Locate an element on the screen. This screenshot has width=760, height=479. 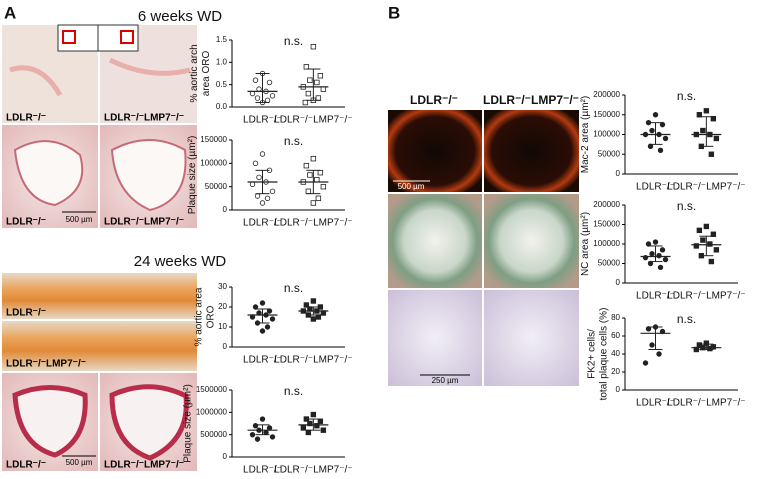
y-axis-label: NC area (µm²) is located at coordinates (585, 244).